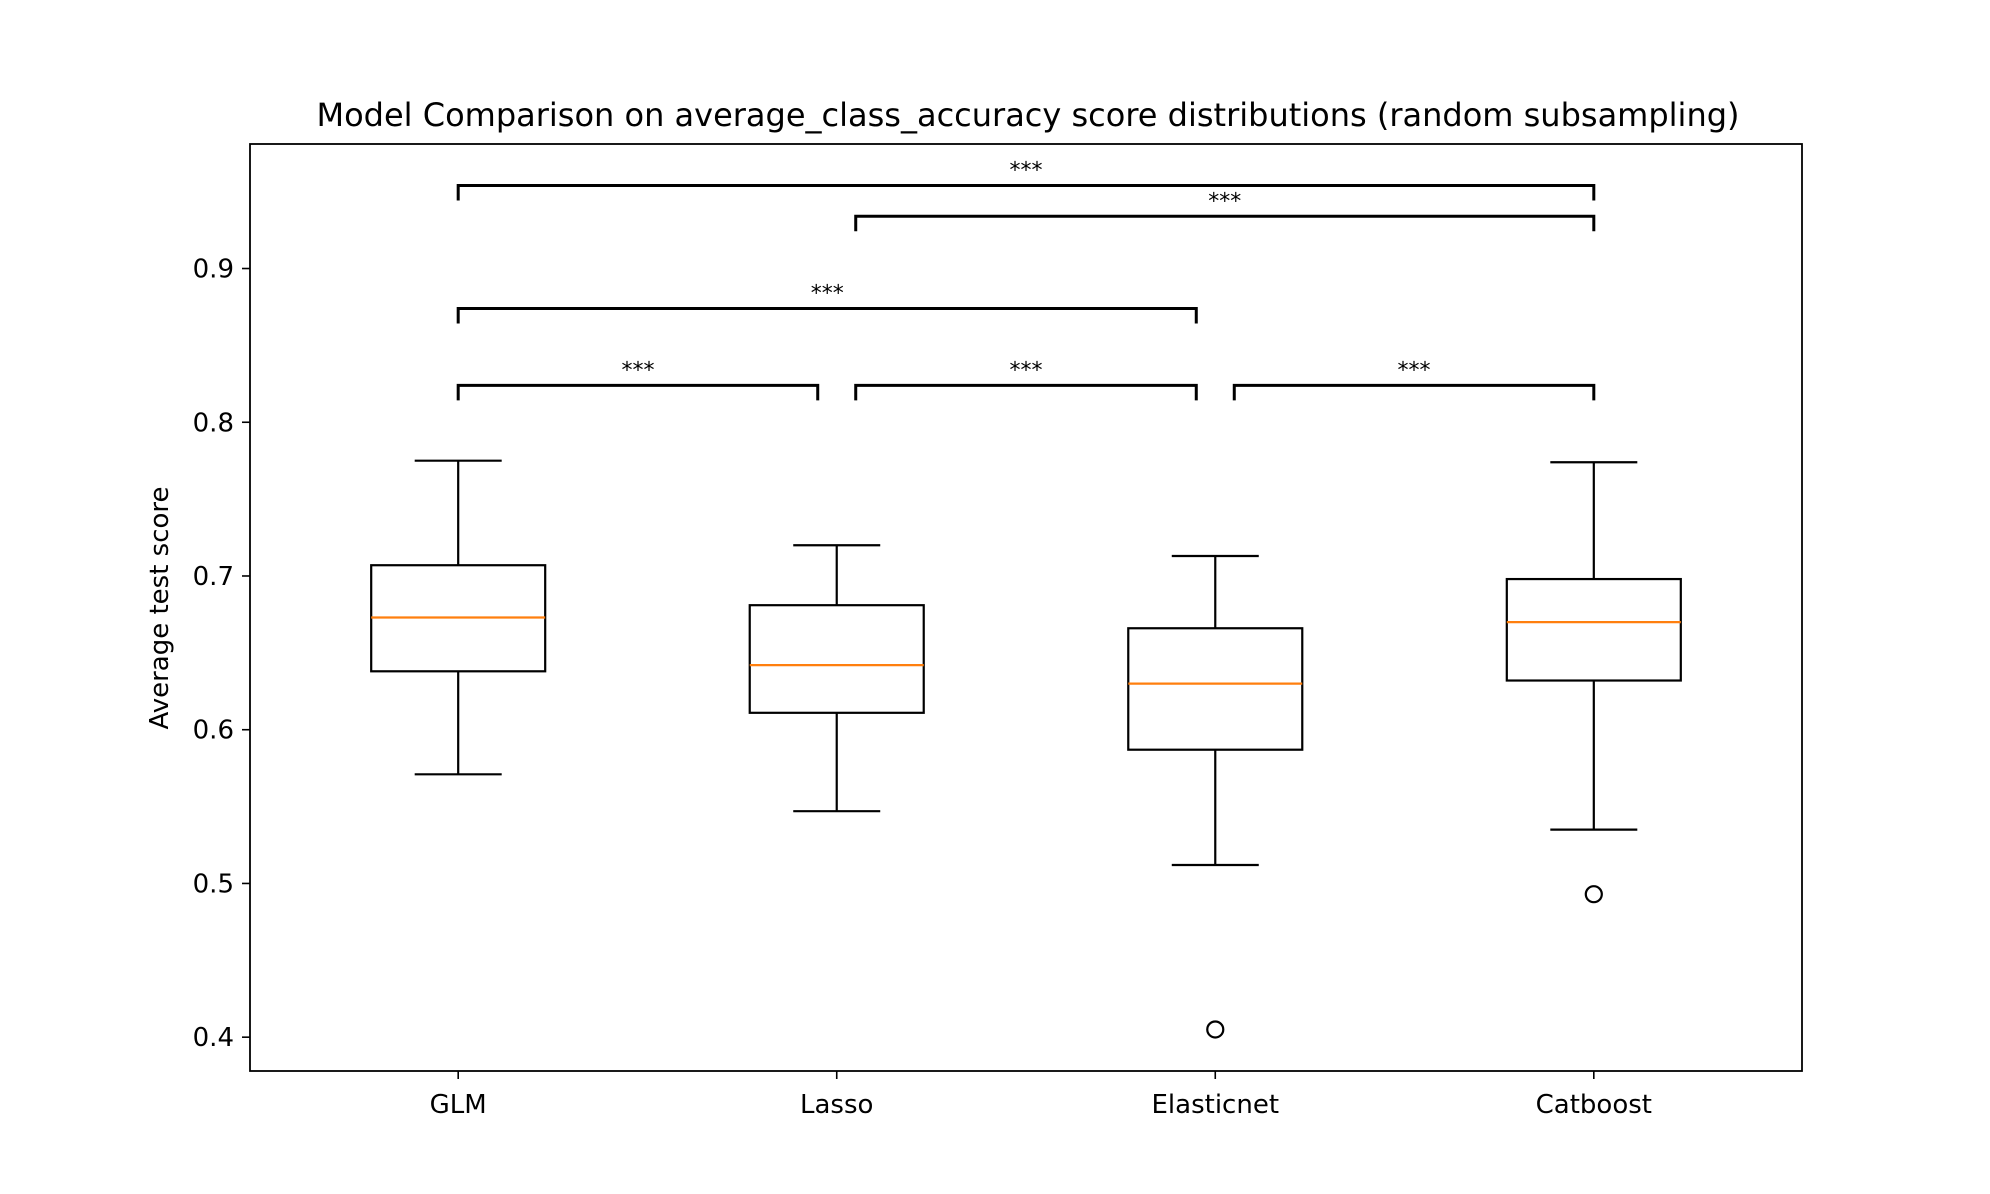 The width and height of the screenshot is (1990, 1194). I want to click on x-tick-label: Elasticnet, so click(1216, 1105).